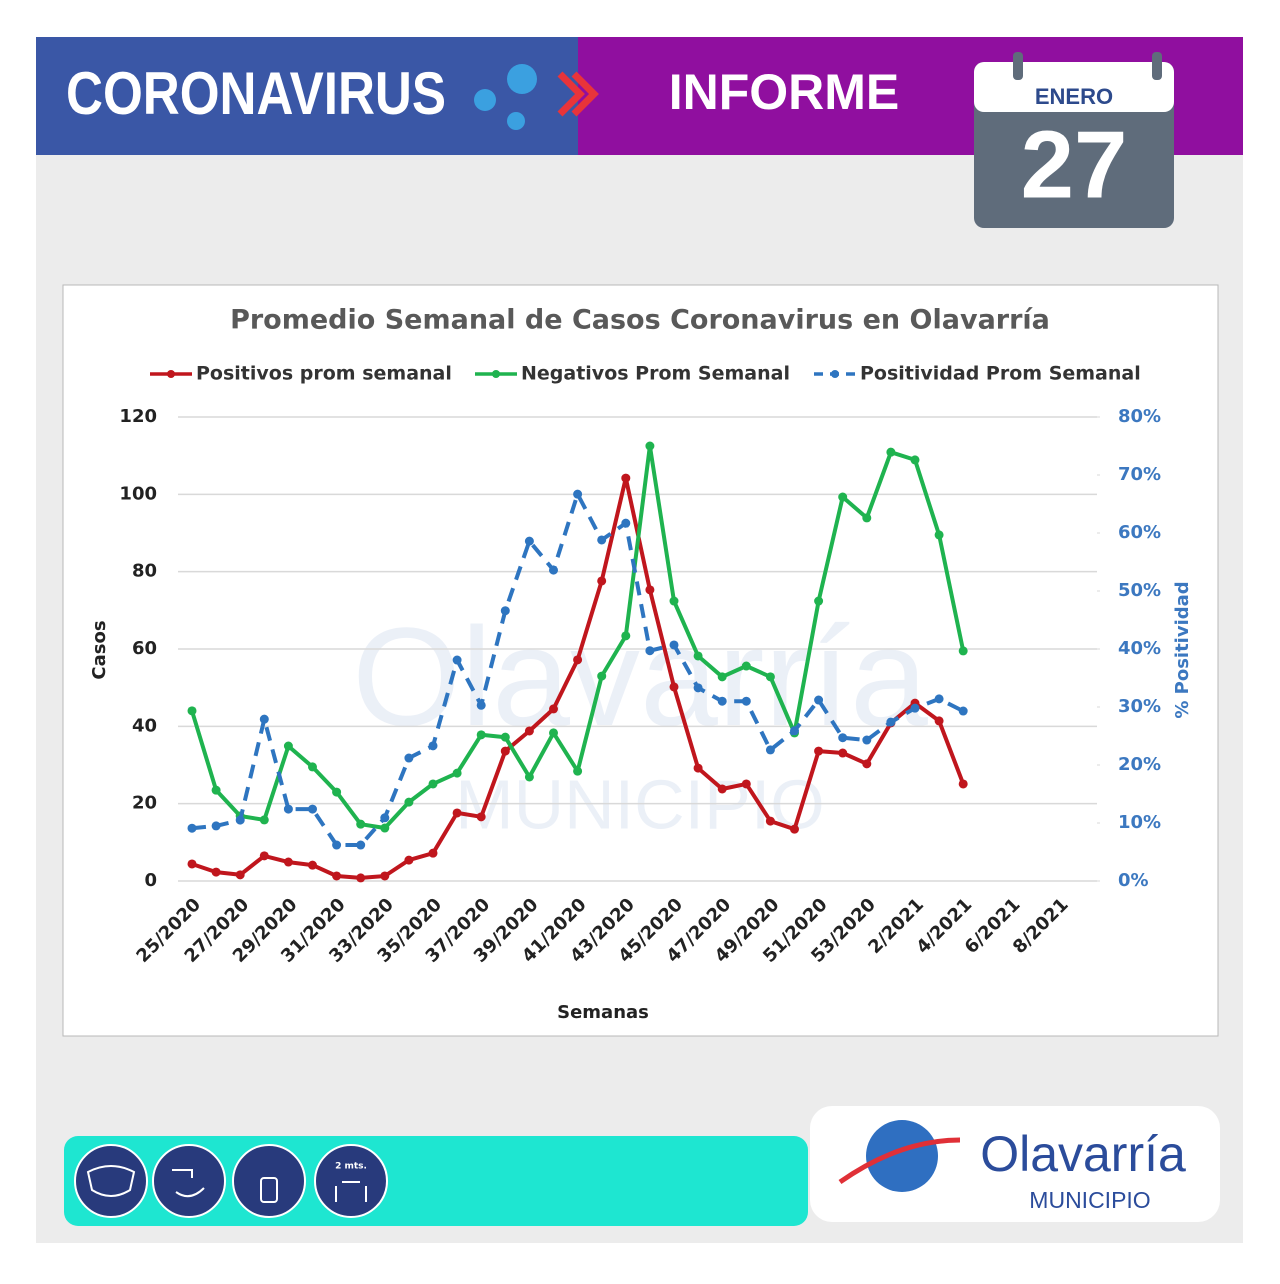 The height and width of the screenshot is (1284, 1280). I want to click on y2-tick-label: 10%, so click(1139, 822).